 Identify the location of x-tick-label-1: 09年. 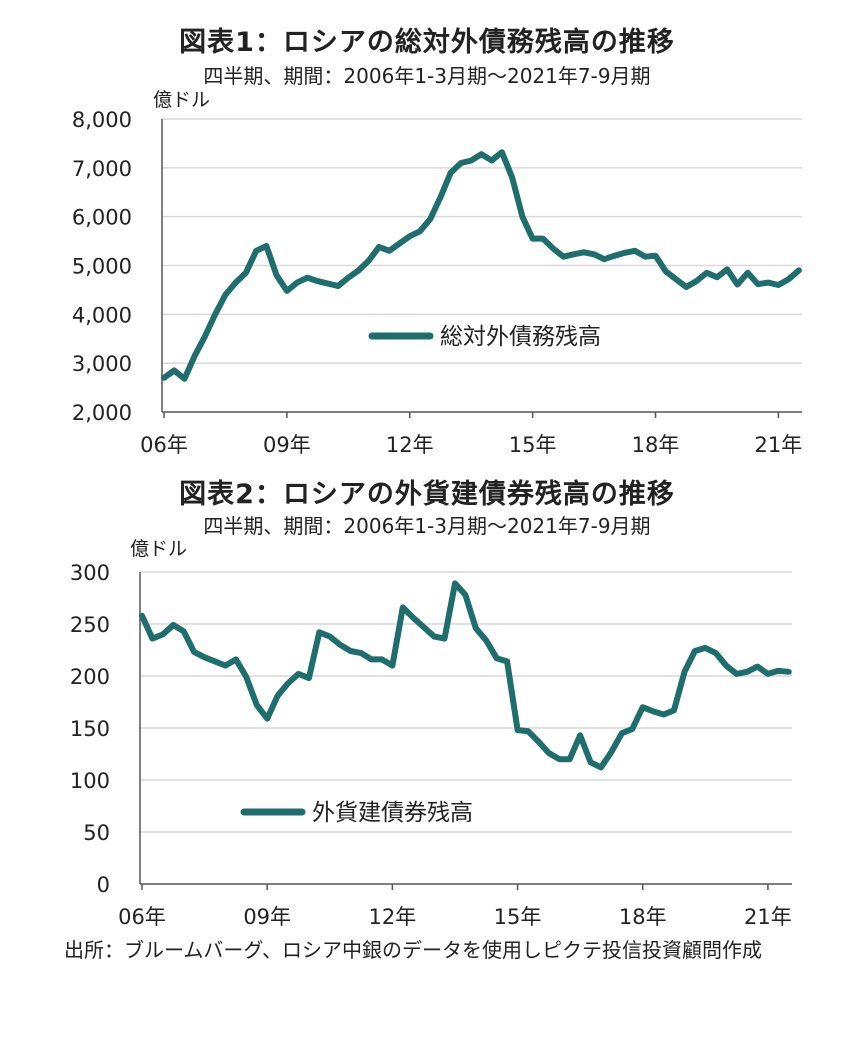
(287, 445).